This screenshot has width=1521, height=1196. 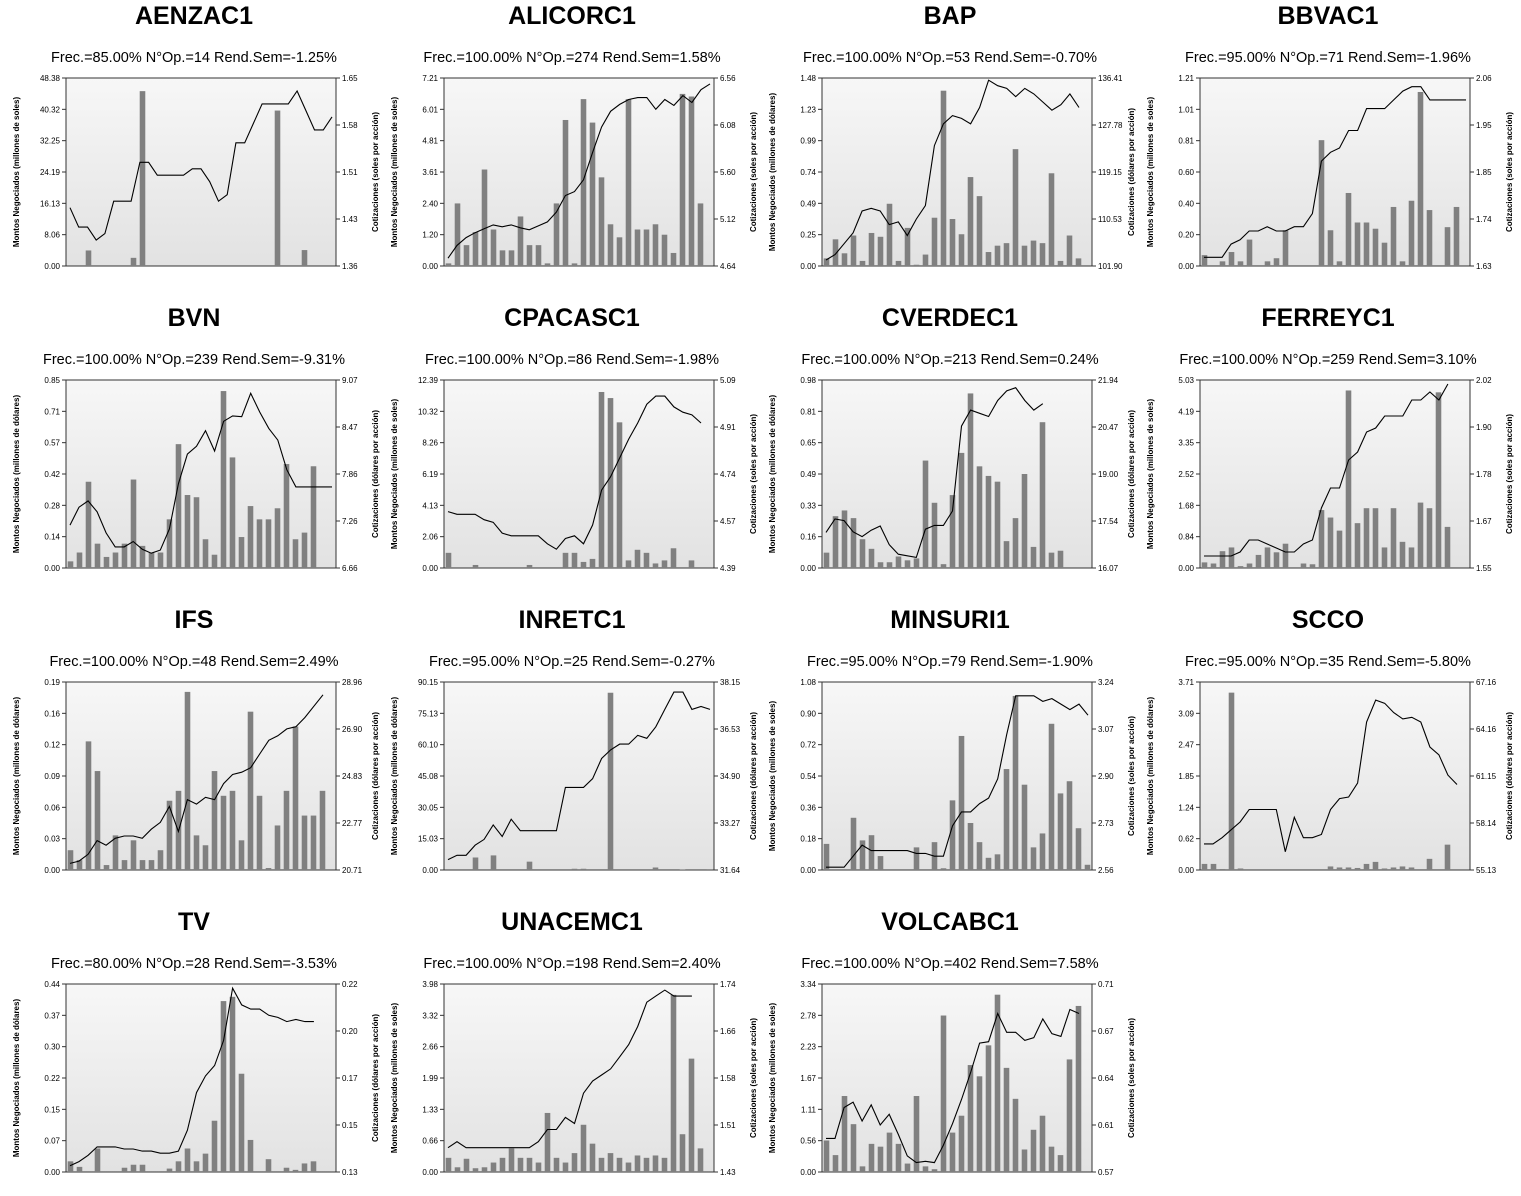 I want to click on y2-tick-label: 3.07, so click(x=1106, y=729).